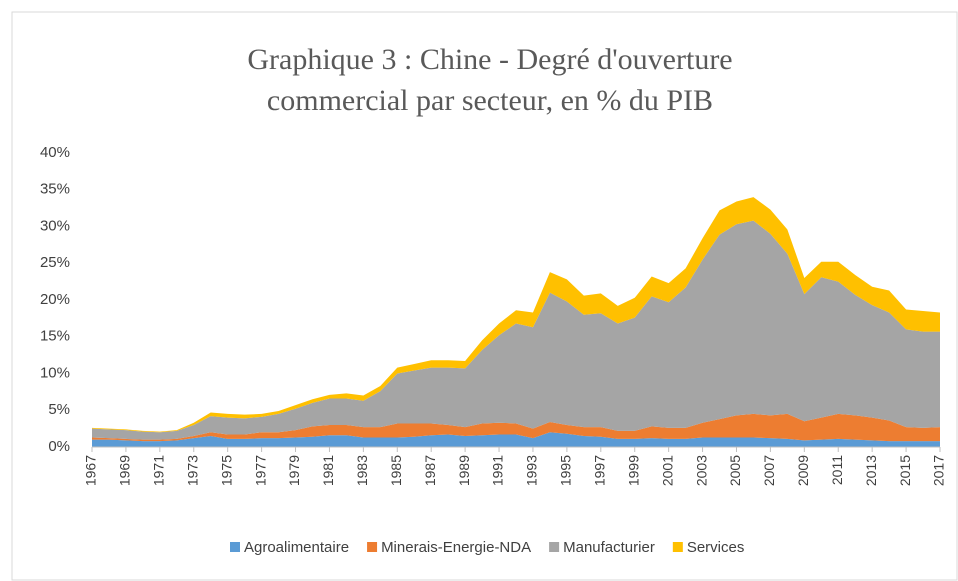  I want to click on y-tick-label: 15%, so click(55, 336).